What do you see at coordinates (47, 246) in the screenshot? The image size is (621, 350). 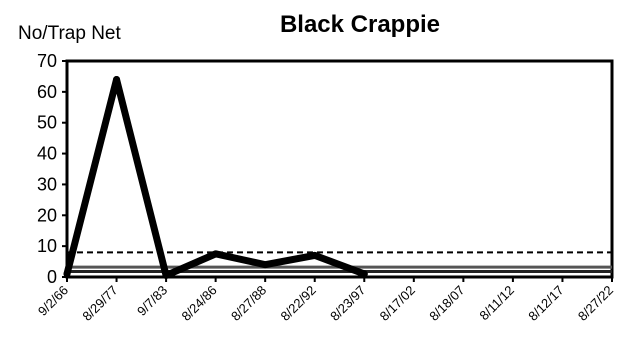 I see `y-tick-label-10: 10` at bounding box center [47, 246].